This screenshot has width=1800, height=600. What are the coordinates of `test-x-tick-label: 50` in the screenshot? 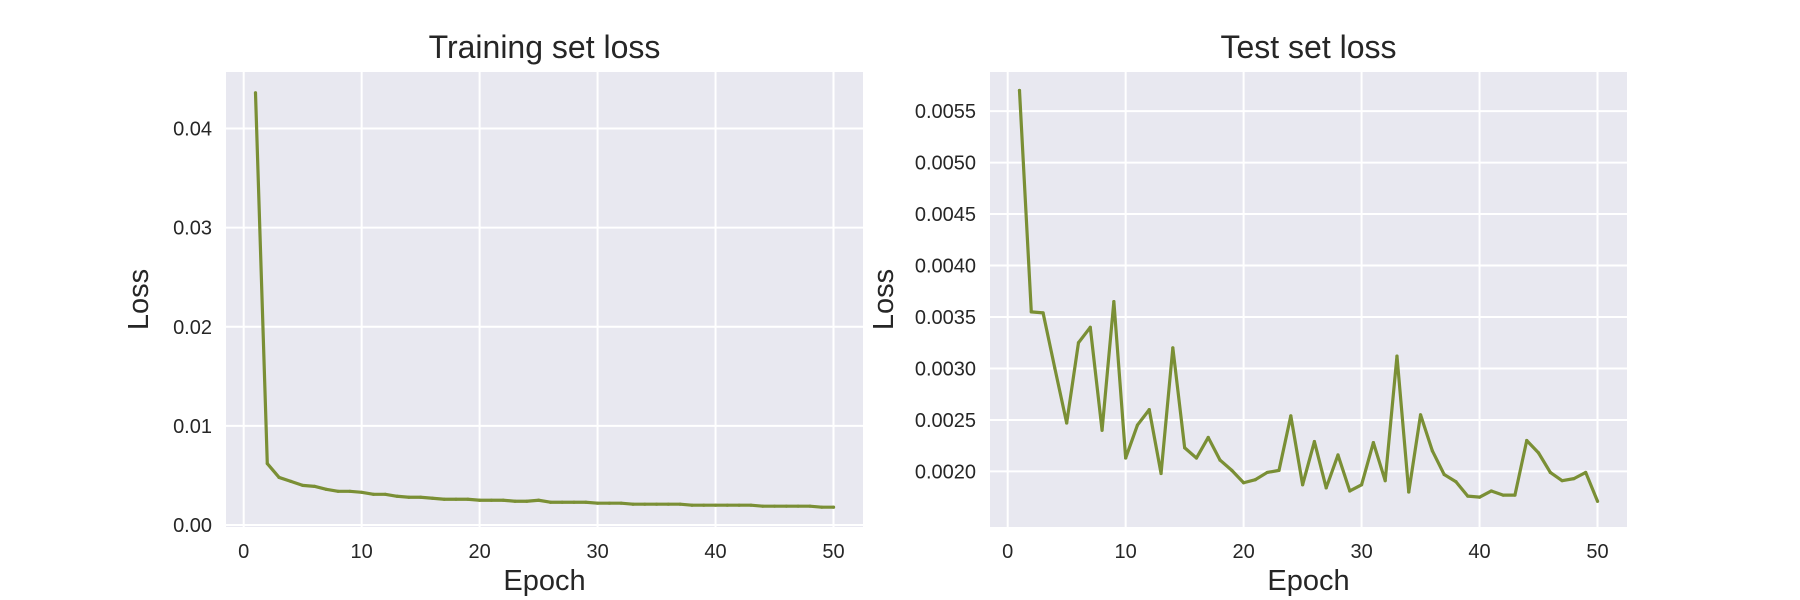 It's located at (1597, 552).